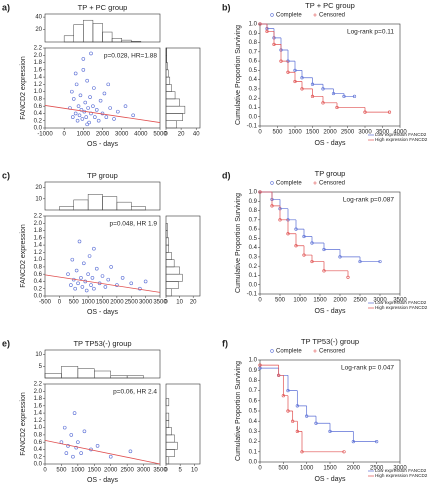 This screenshot has width=435, height=500. Describe the element at coordinates (260, 301) in the screenshot. I see `x-tick-label: 0` at that location.